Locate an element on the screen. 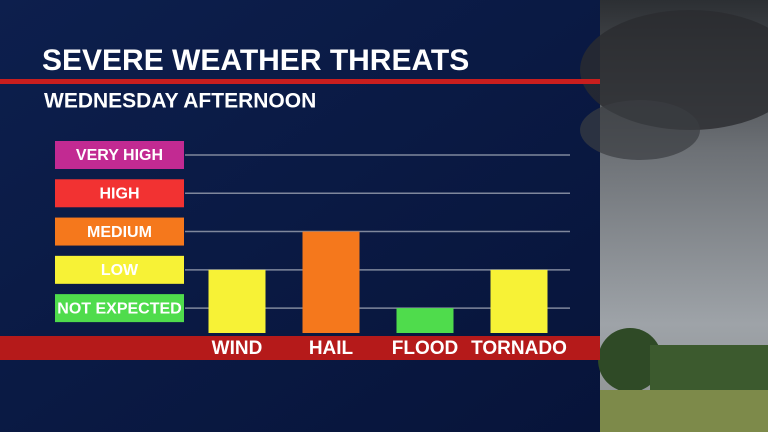 This screenshot has width=768, height=432. y-tick-label: LOW is located at coordinates (120, 270).